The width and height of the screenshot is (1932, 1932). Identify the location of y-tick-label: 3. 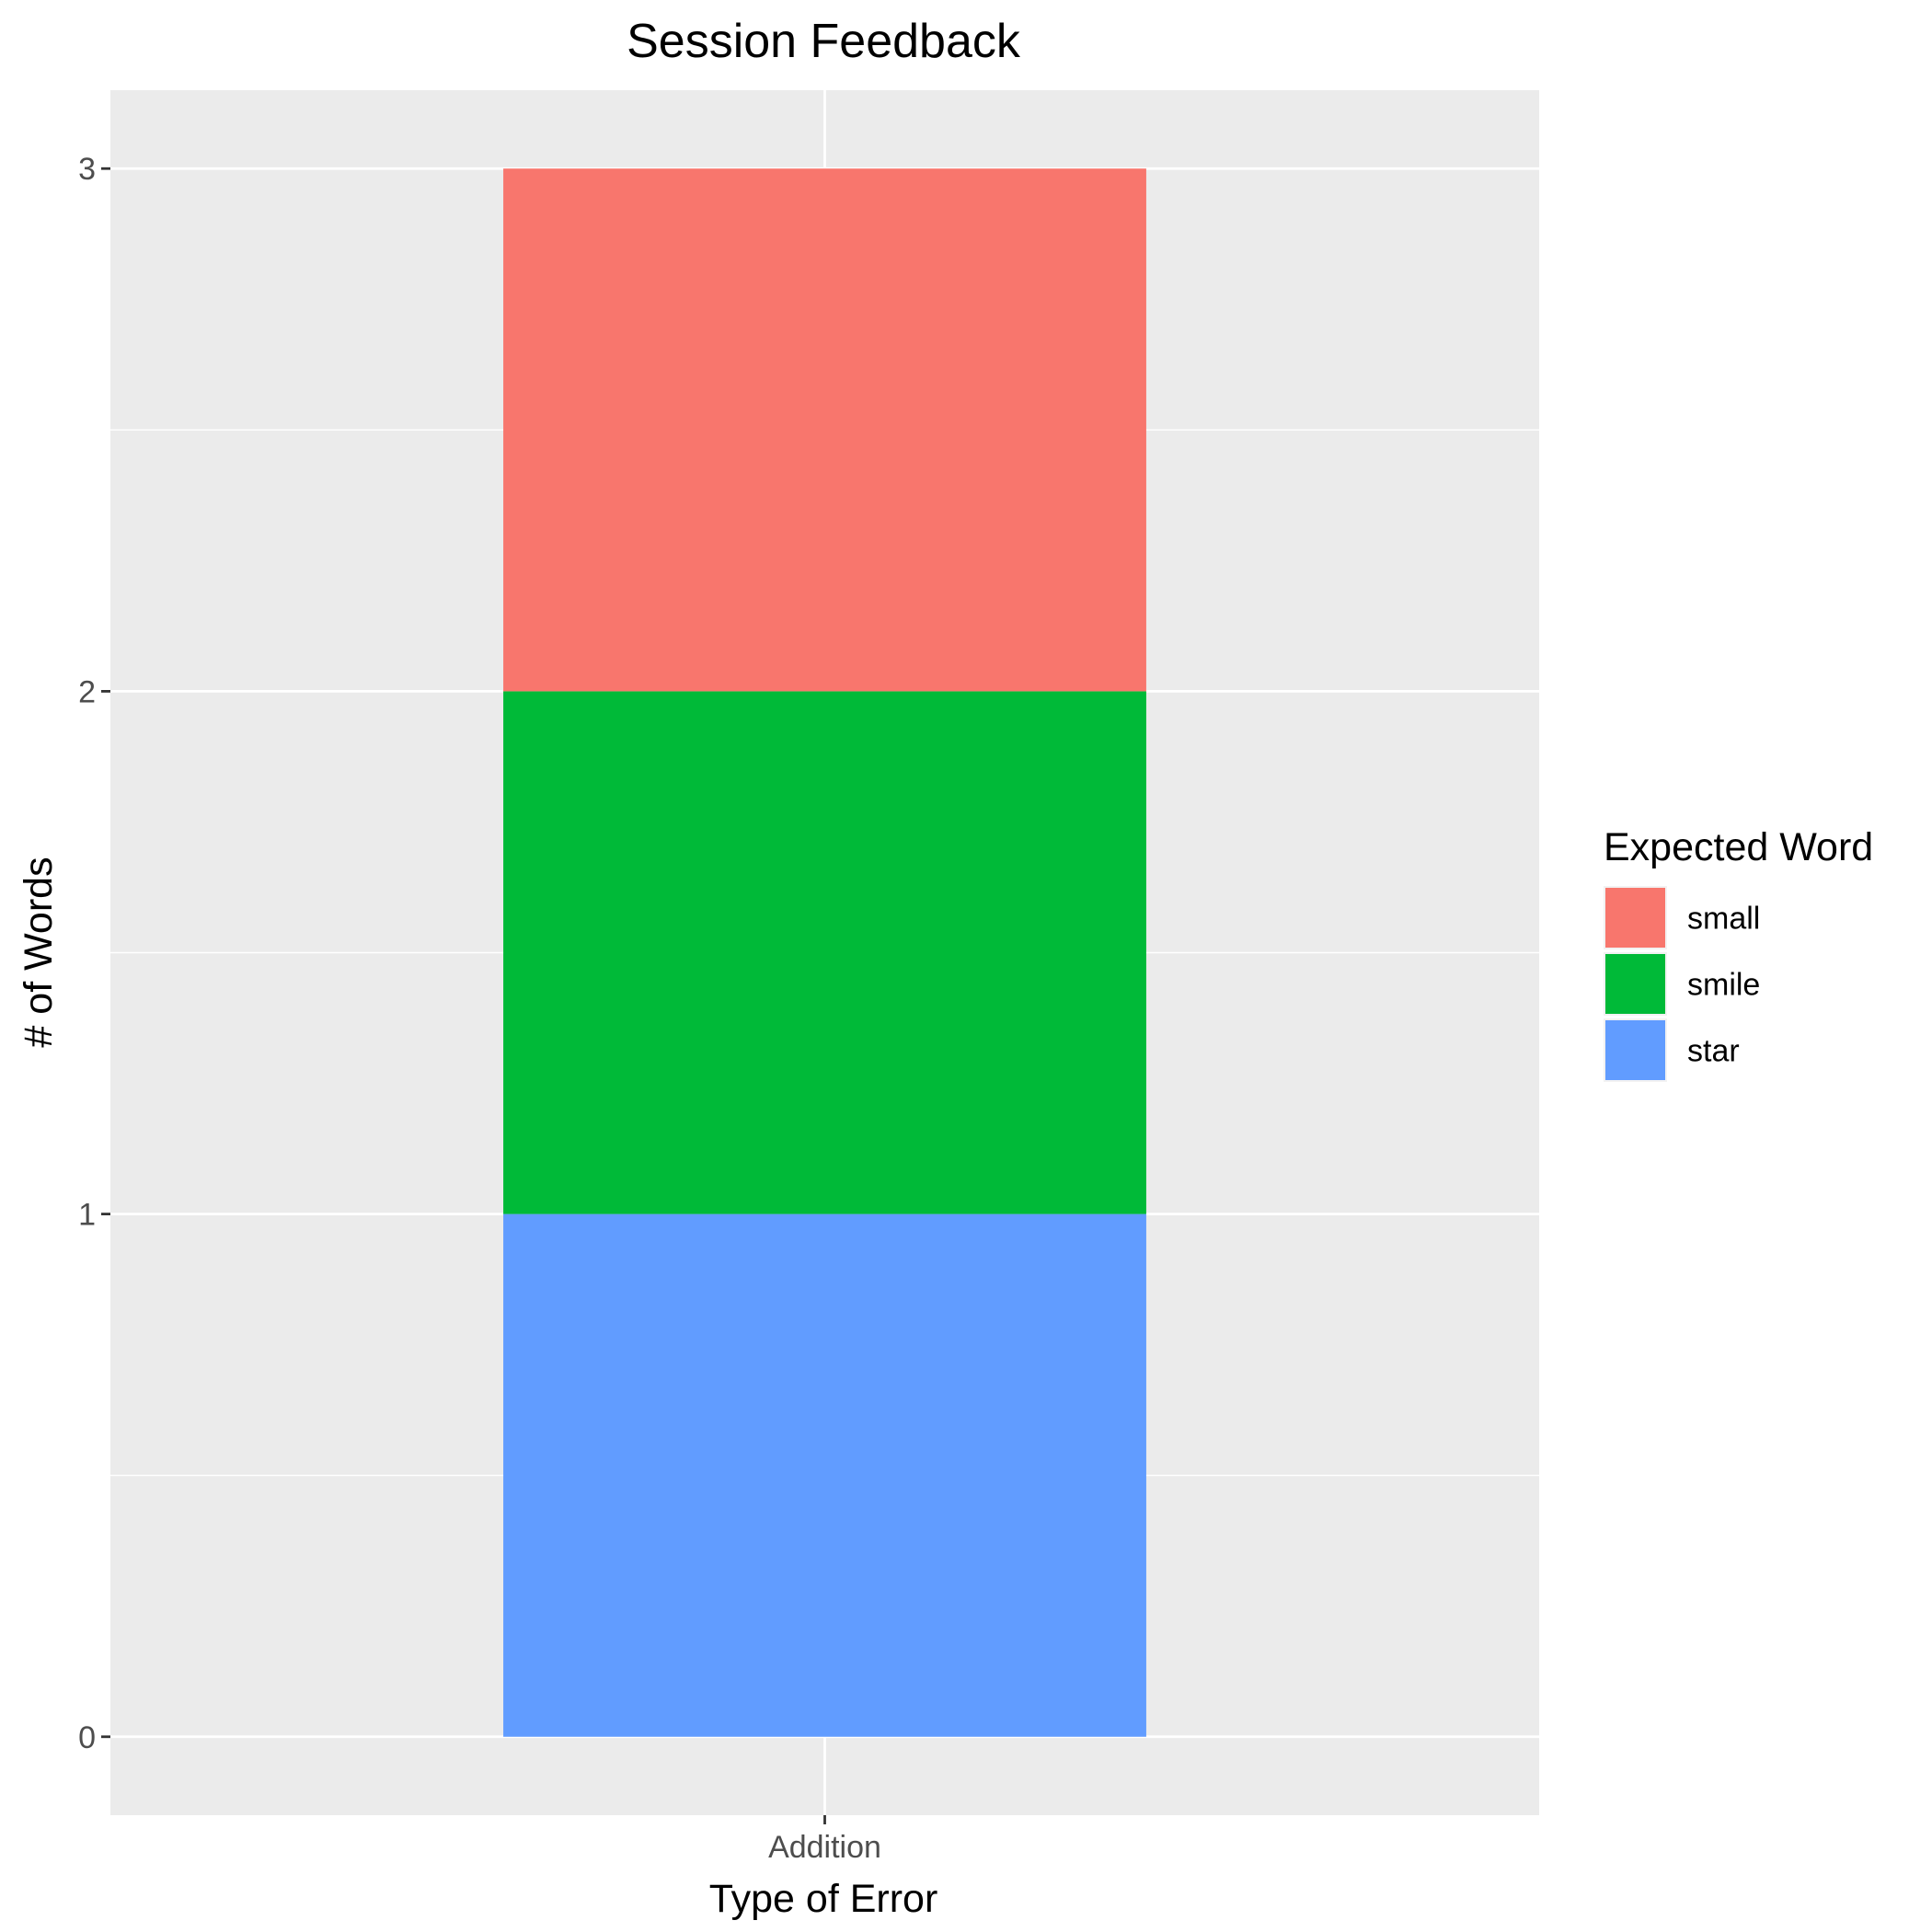
(87, 169).